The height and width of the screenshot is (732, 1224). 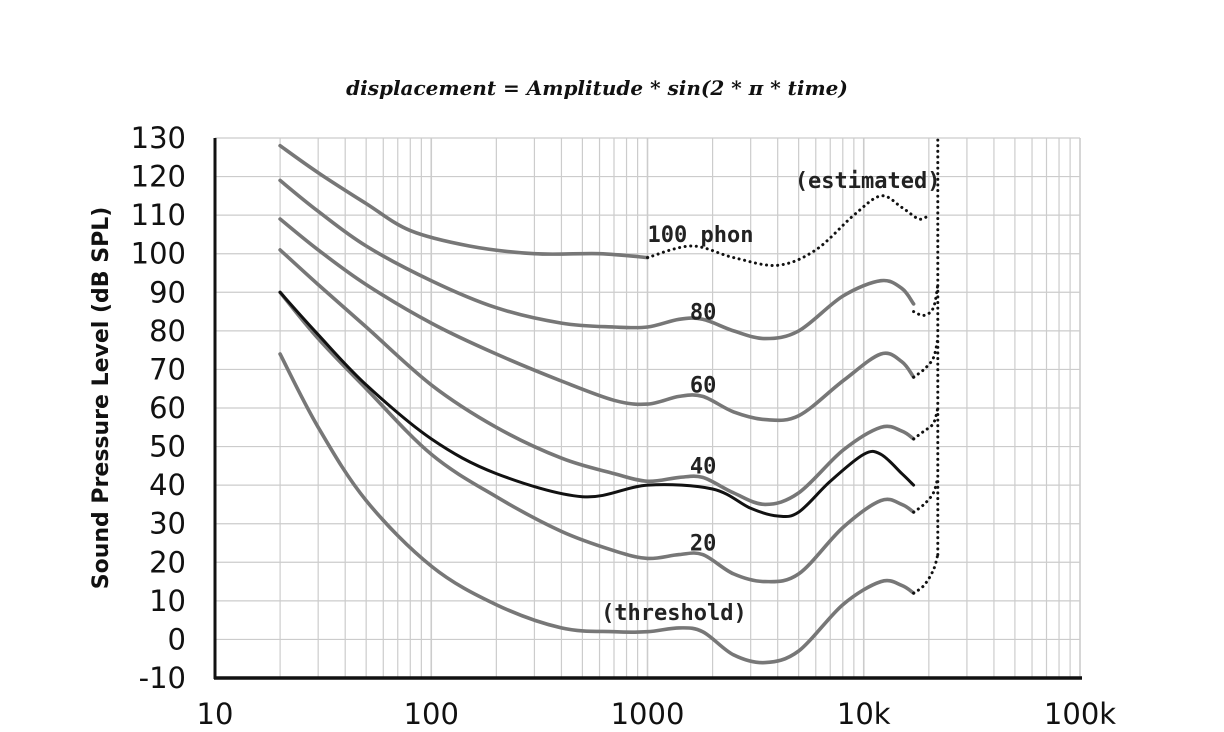 What do you see at coordinates (167, 292) in the screenshot?
I see `y-tick-label: 90` at bounding box center [167, 292].